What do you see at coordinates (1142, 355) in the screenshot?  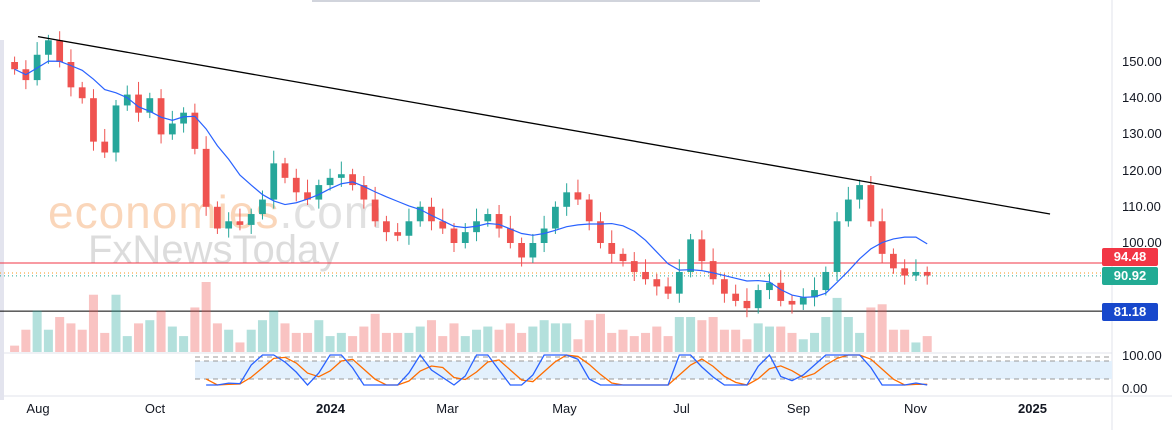 I see `stoch-tick-100: 100.00` at bounding box center [1142, 355].